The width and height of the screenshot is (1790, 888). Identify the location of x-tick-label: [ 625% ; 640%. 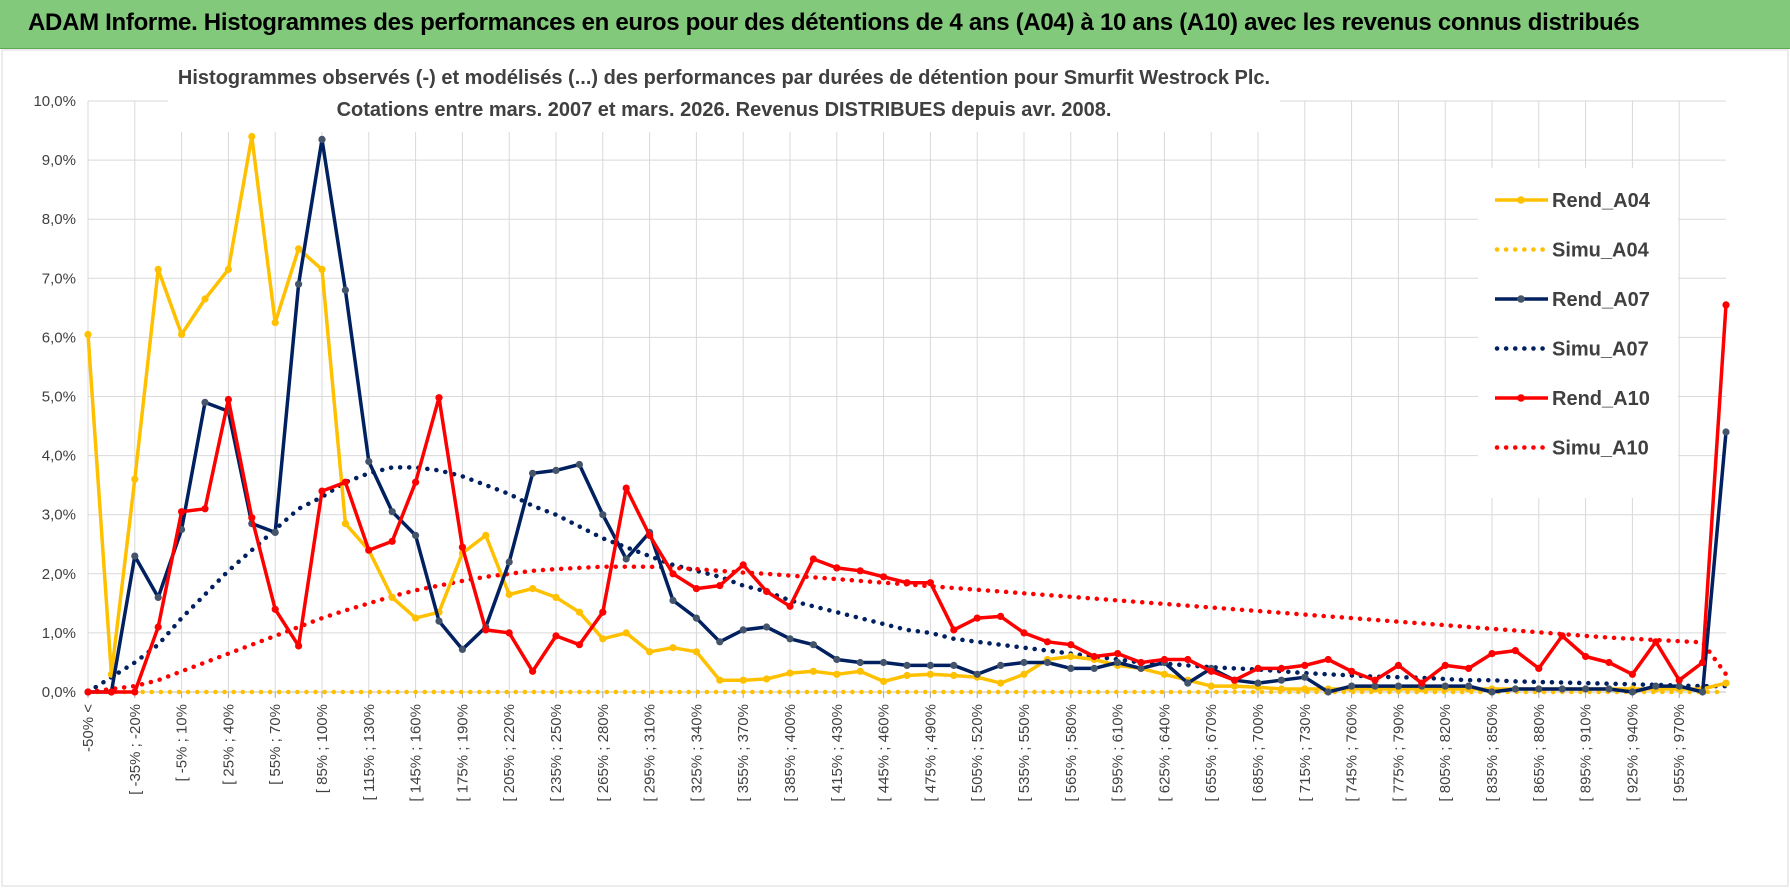
(1164, 753).